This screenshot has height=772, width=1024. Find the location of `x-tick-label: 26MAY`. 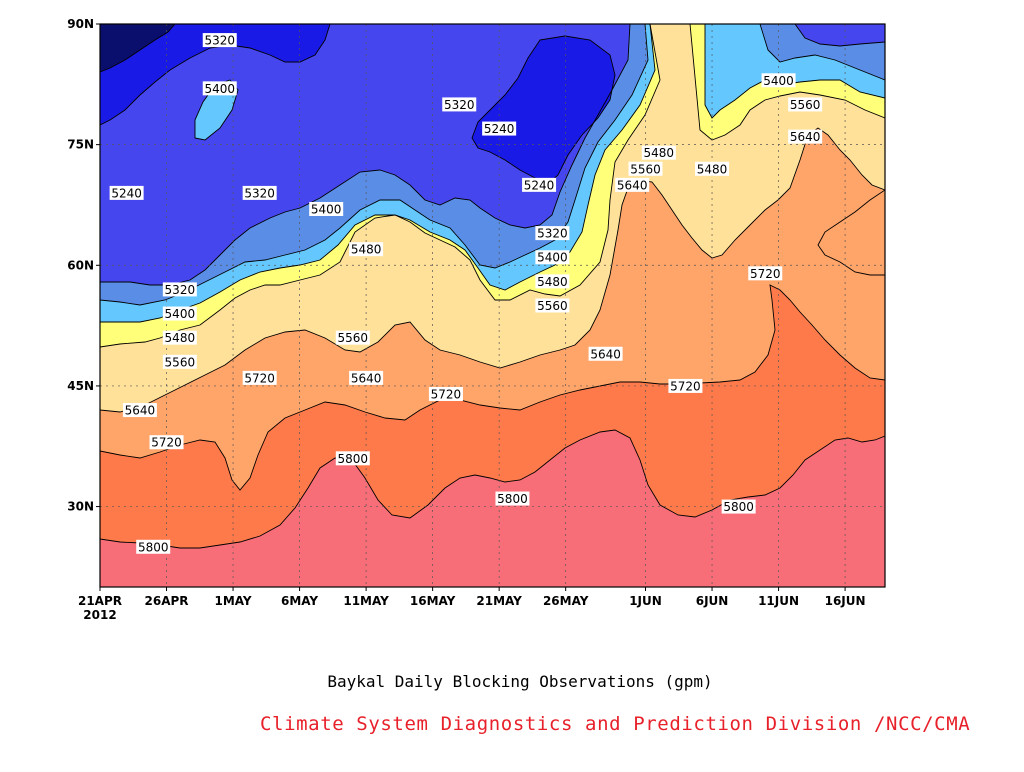

x-tick-label: 26MAY is located at coordinates (566, 601).